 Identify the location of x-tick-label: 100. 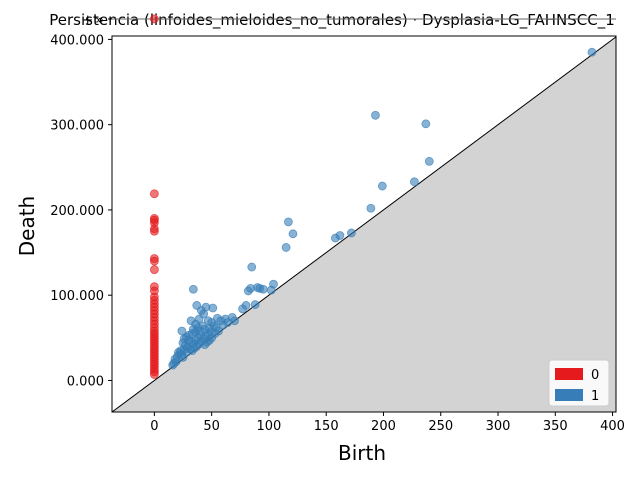
(269, 426).